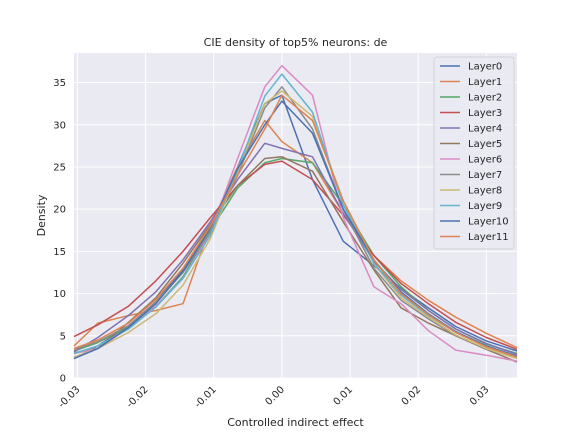  Describe the element at coordinates (63, 379) in the screenshot. I see `y-tick-label: 0` at that location.